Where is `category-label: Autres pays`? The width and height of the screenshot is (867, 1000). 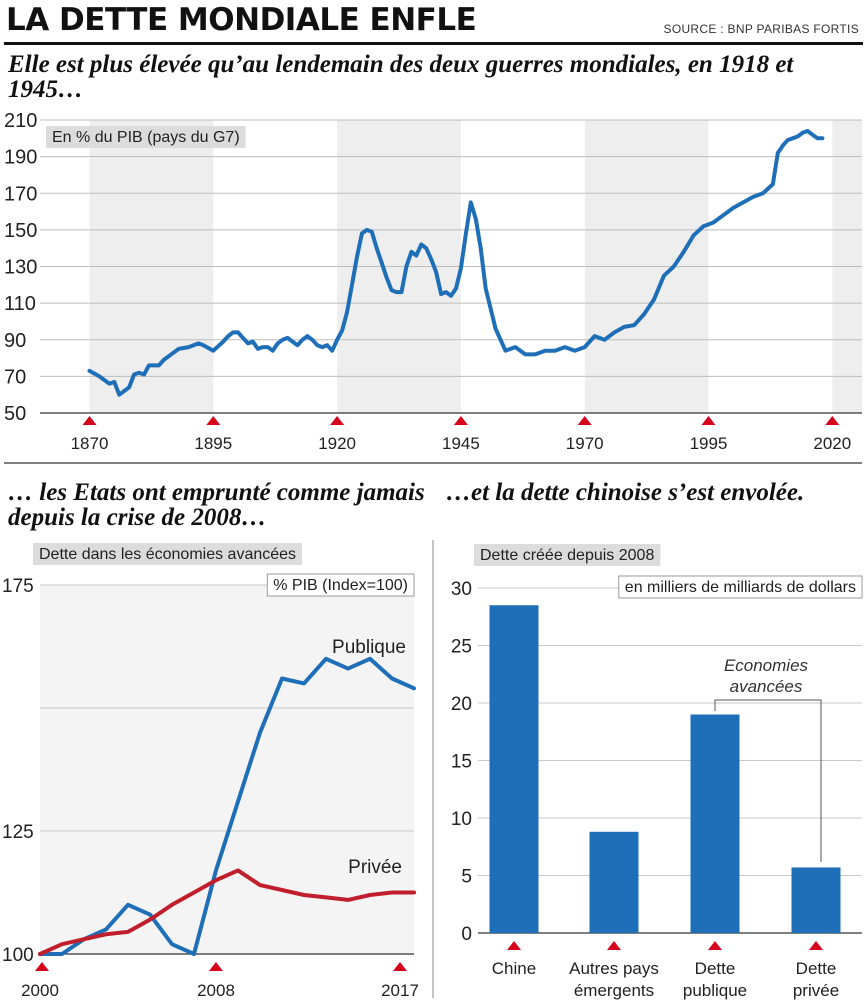
category-label: Autres pays is located at coordinates (614, 968).